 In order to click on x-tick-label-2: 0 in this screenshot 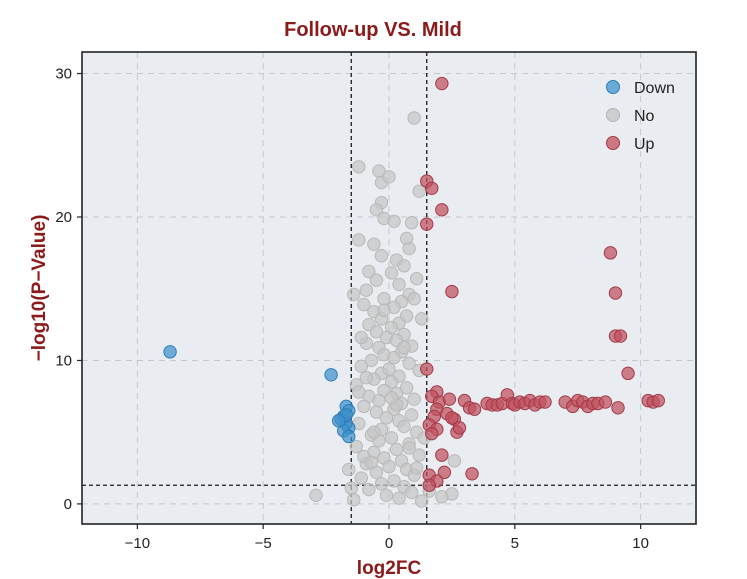, I will do `click(389, 543)`.